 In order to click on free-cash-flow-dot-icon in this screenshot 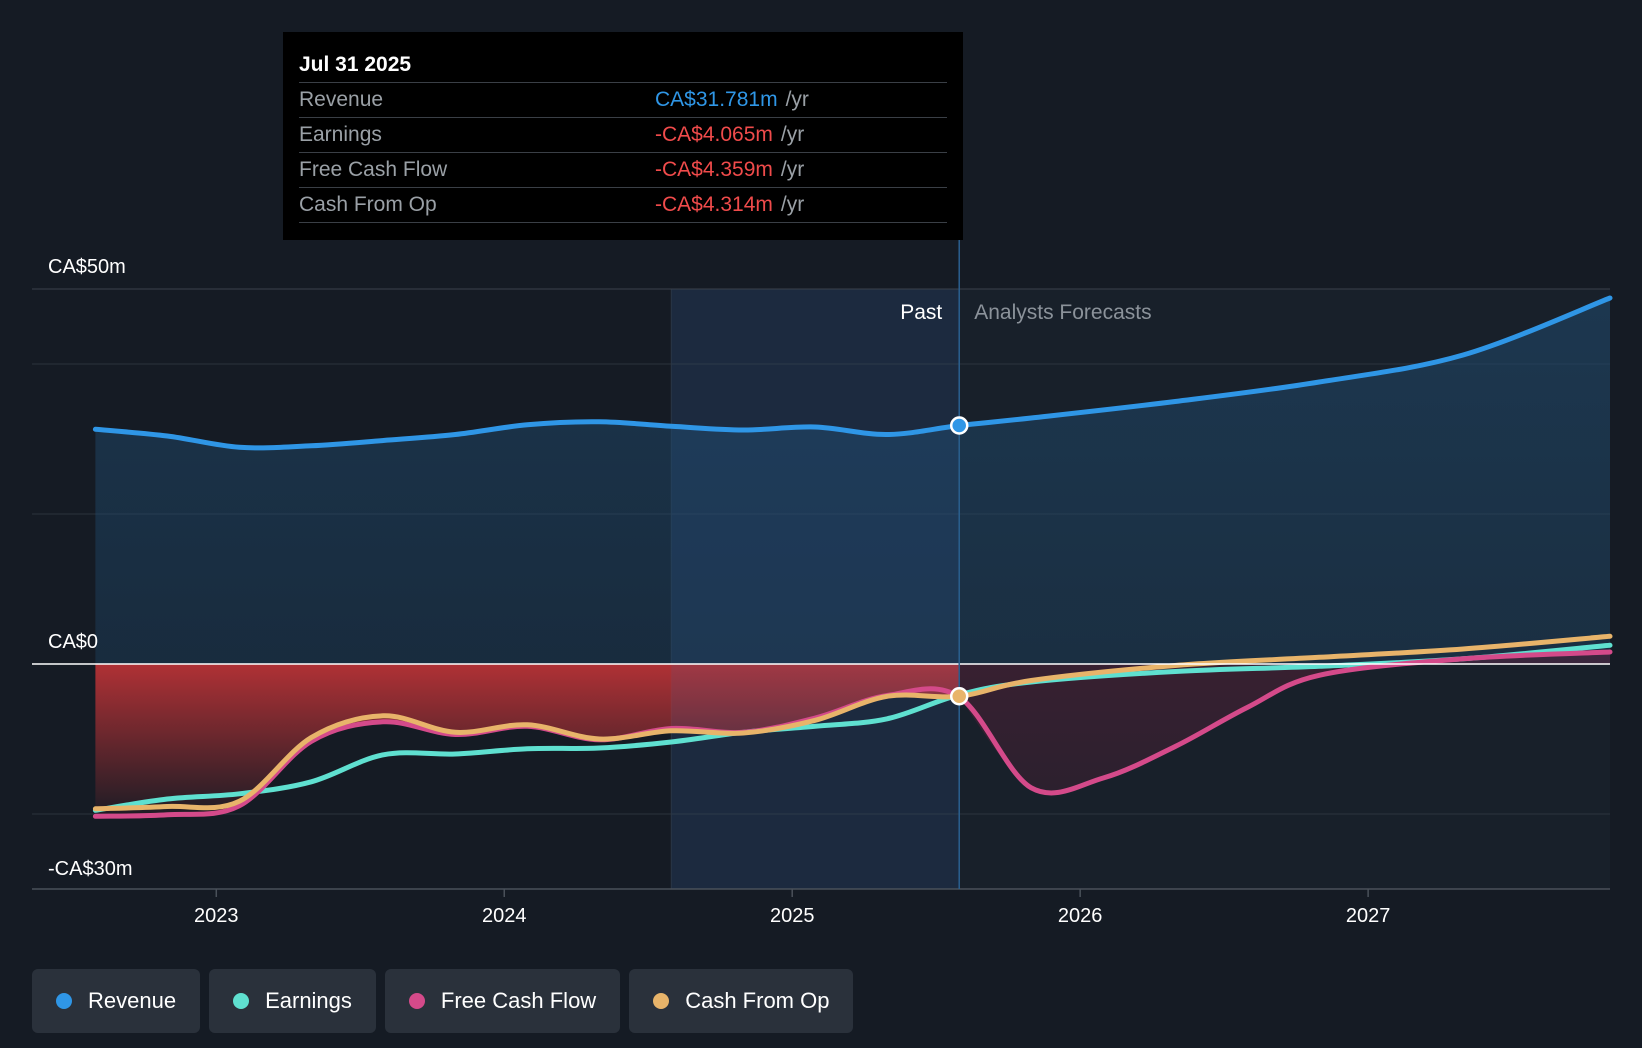, I will do `click(416, 1001)`.